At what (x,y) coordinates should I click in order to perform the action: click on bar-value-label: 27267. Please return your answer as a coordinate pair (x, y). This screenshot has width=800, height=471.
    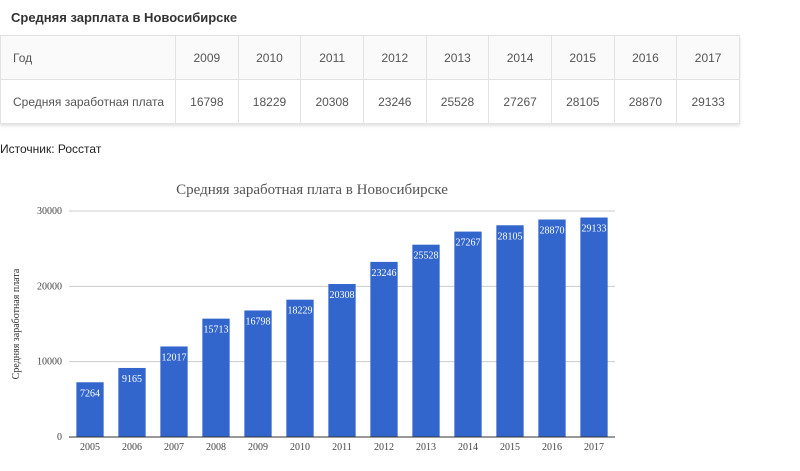
    Looking at the image, I should click on (468, 243).